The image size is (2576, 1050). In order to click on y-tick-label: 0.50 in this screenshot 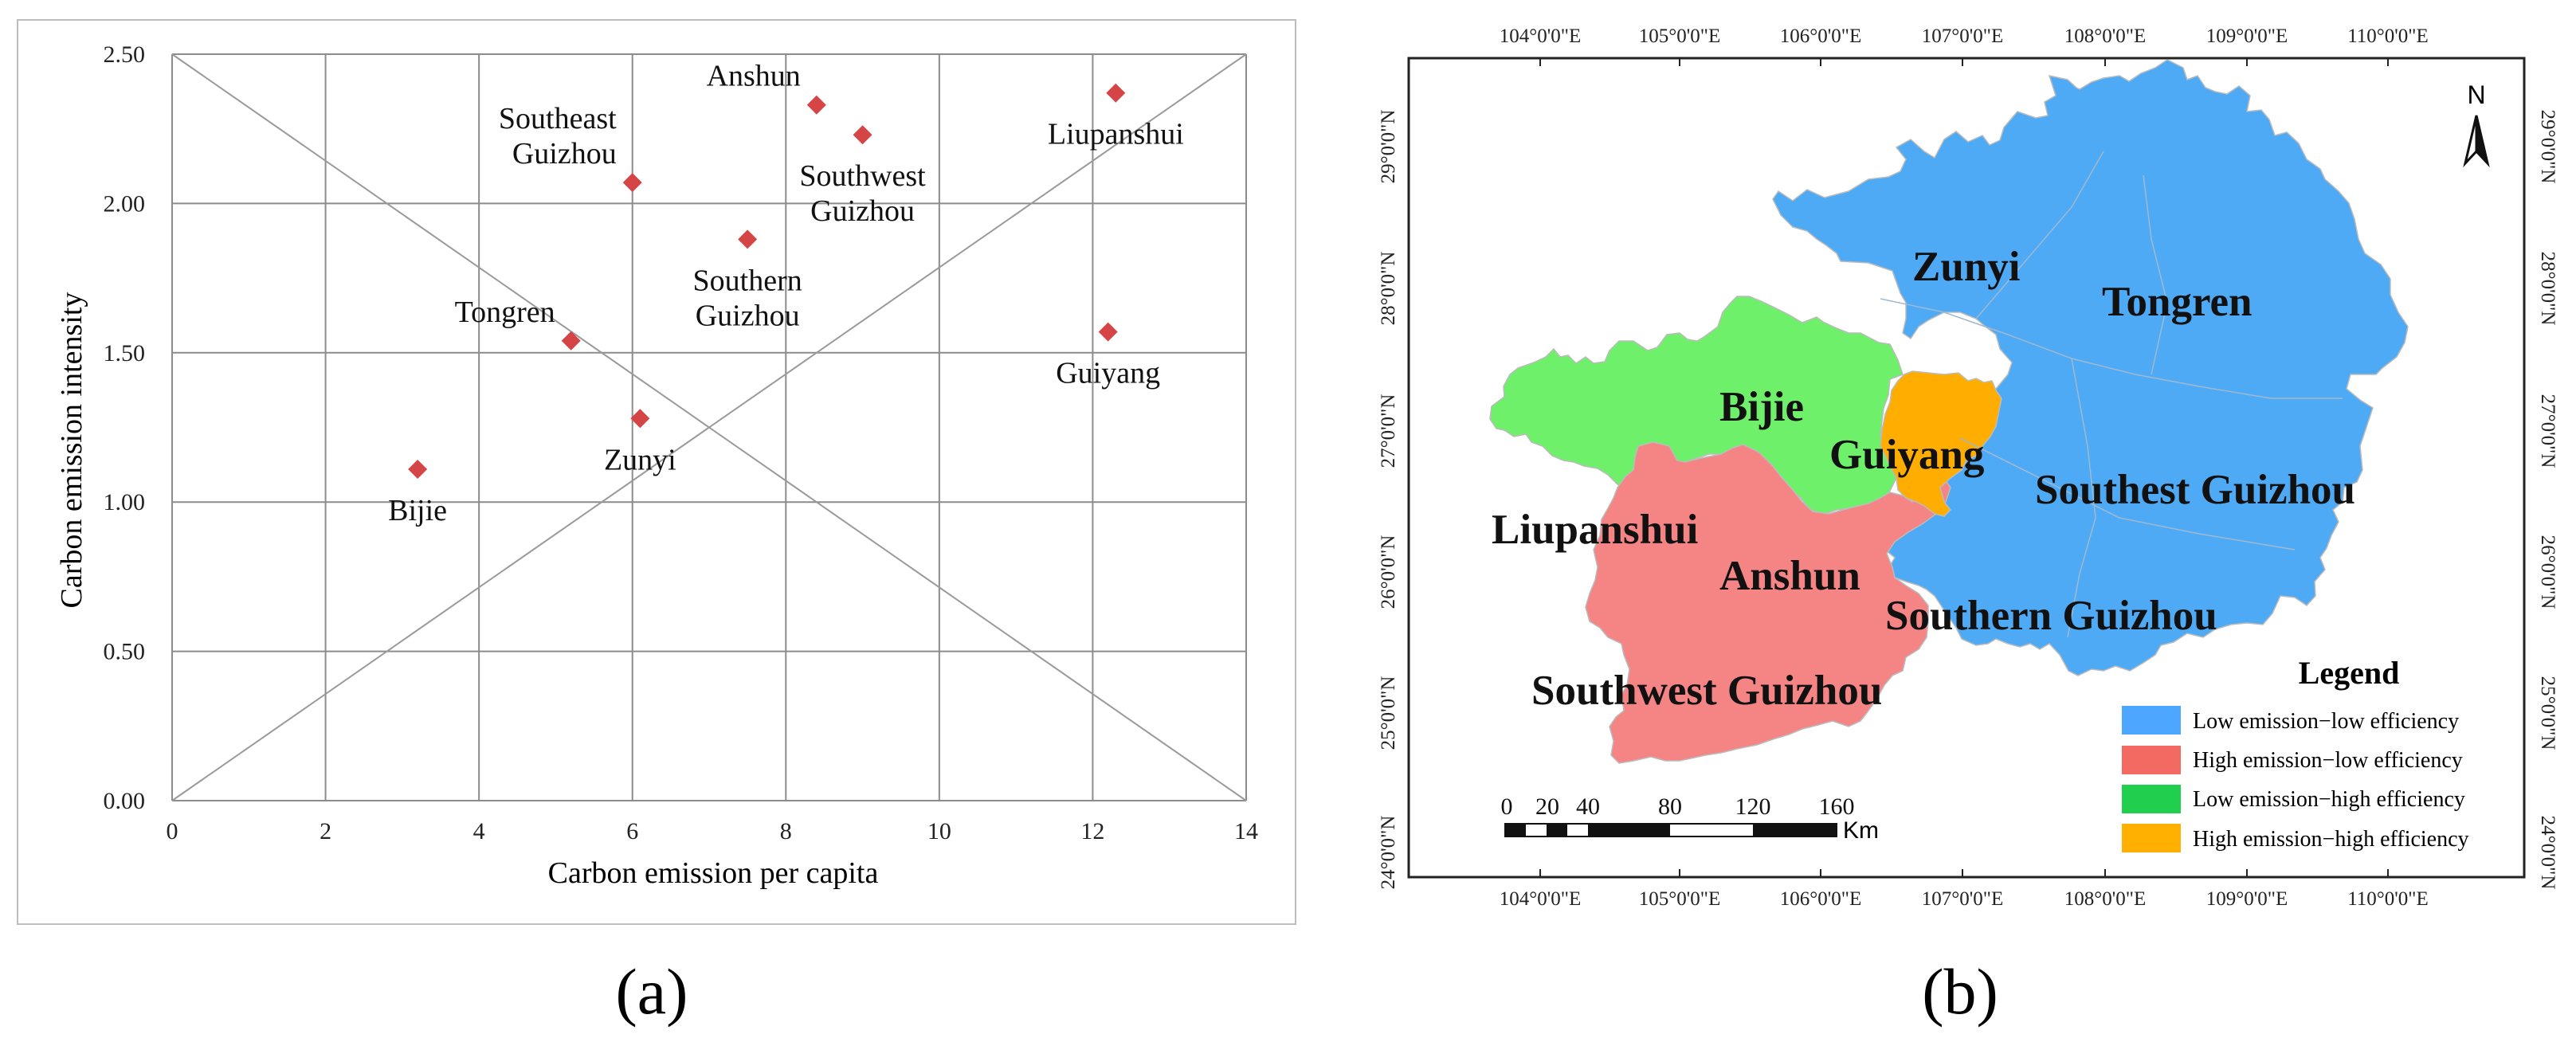, I will do `click(125, 652)`.